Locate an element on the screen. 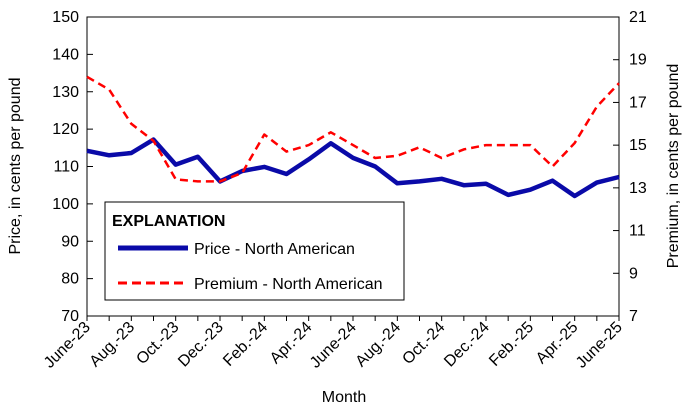 Image resolution: width=694 pixels, height=409 pixels. right-axis: 7 9 11 13 15 17 19 21 is located at coordinates (630, 167).